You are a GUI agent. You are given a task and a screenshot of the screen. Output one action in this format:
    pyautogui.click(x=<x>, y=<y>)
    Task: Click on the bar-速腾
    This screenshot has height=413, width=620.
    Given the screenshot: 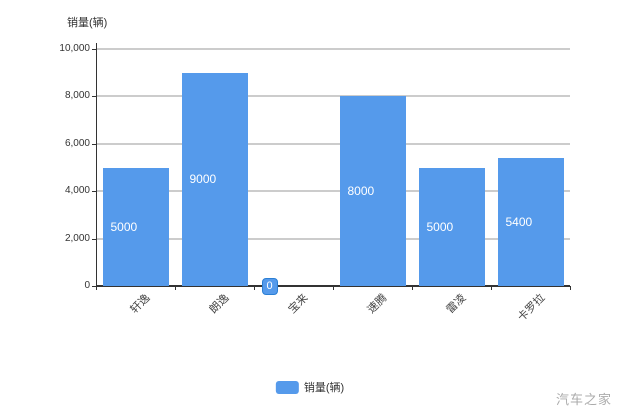 What is the action you would take?
    pyautogui.click(x=372, y=191)
    